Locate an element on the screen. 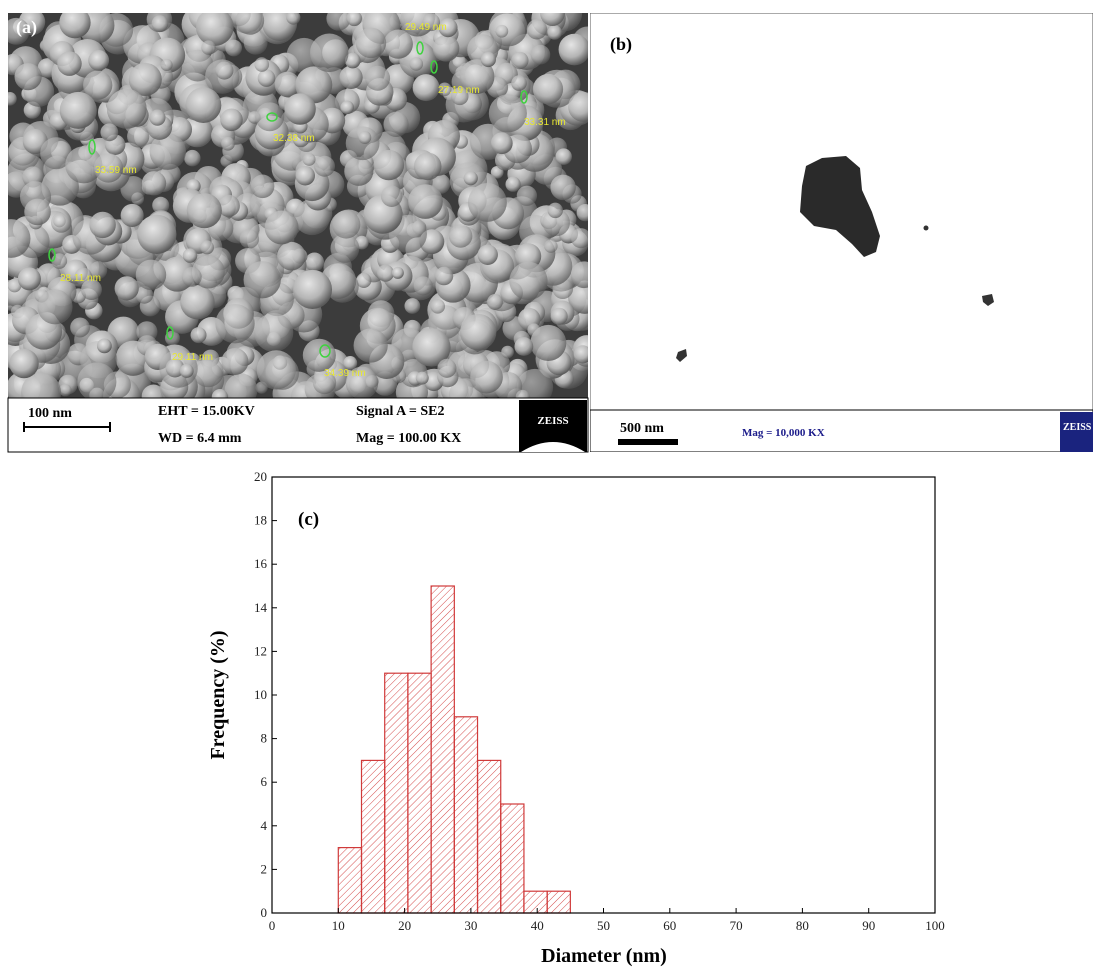  x-tick-label: 80 is located at coordinates (802, 925).